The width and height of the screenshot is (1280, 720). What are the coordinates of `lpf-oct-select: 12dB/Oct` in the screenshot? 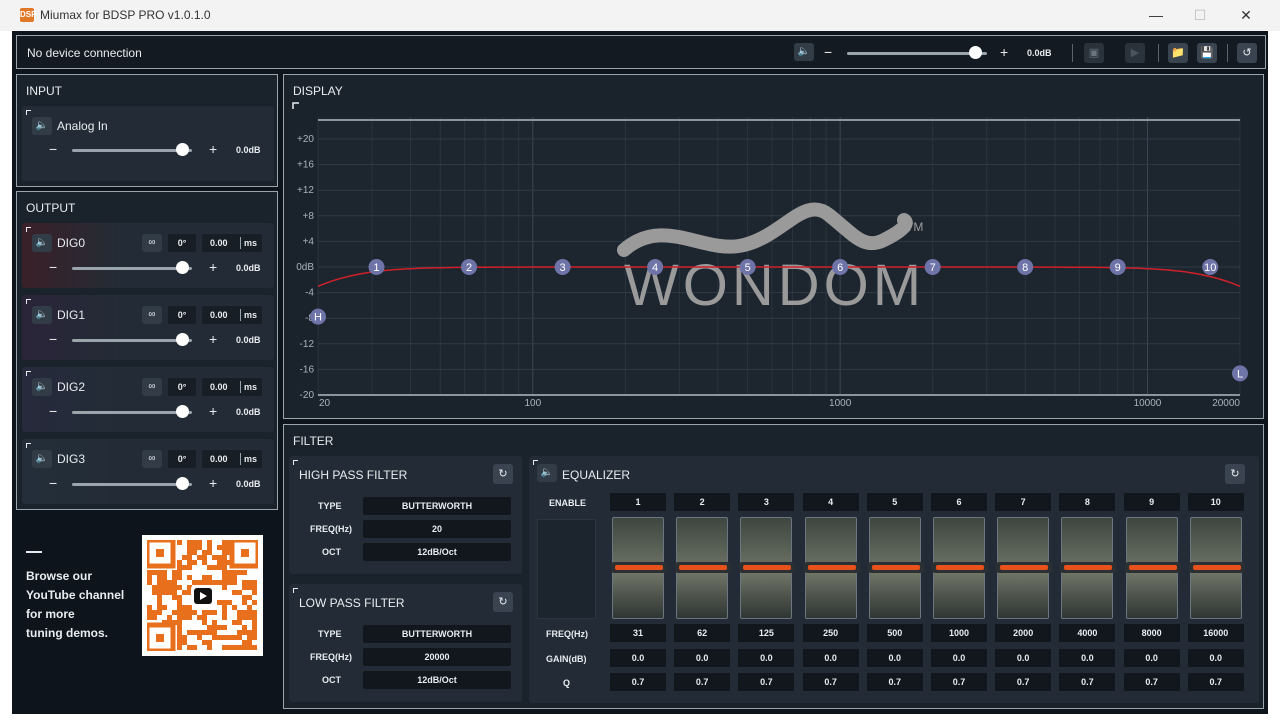 It's located at (437, 680).